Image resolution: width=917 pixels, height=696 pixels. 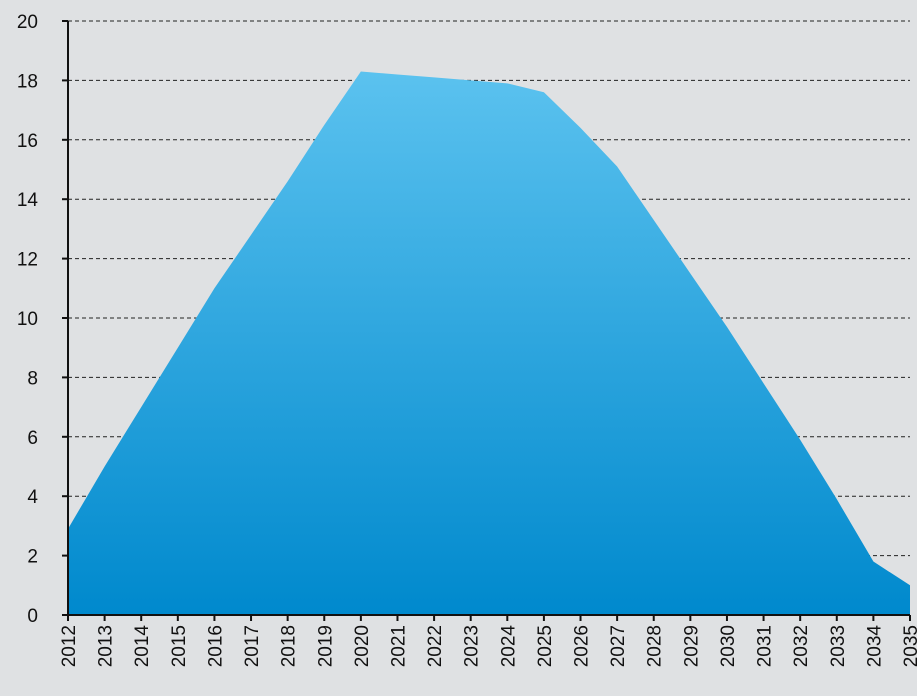 I want to click on x-tick-label: 2029, so click(x=691, y=646).